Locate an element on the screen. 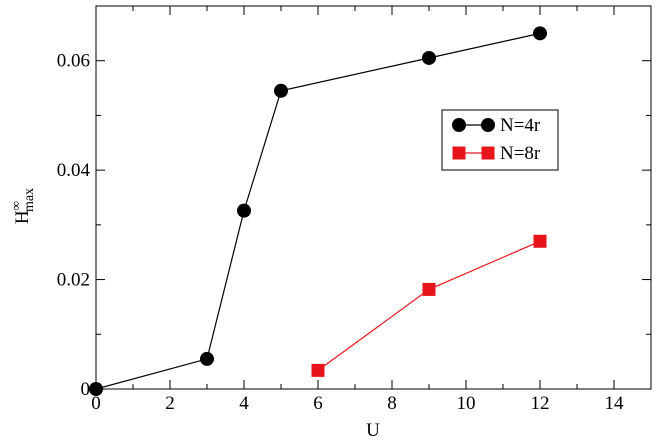  y-tick-label: 0.04 is located at coordinates (74, 170).